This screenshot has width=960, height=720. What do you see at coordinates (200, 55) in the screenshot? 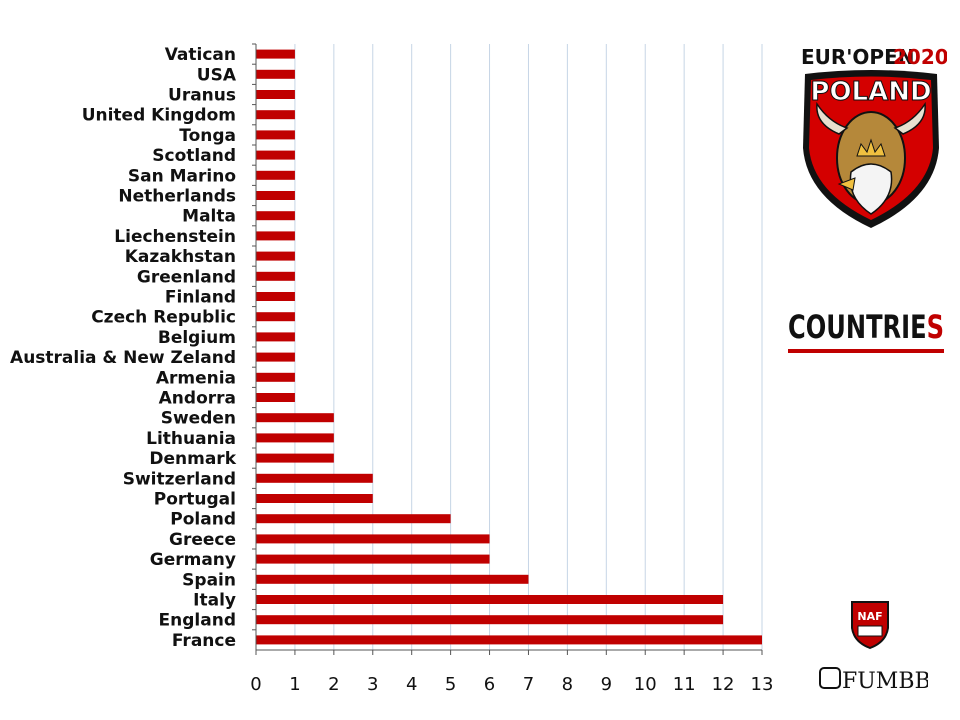
I see `category-label: Vatican` at bounding box center [200, 55].